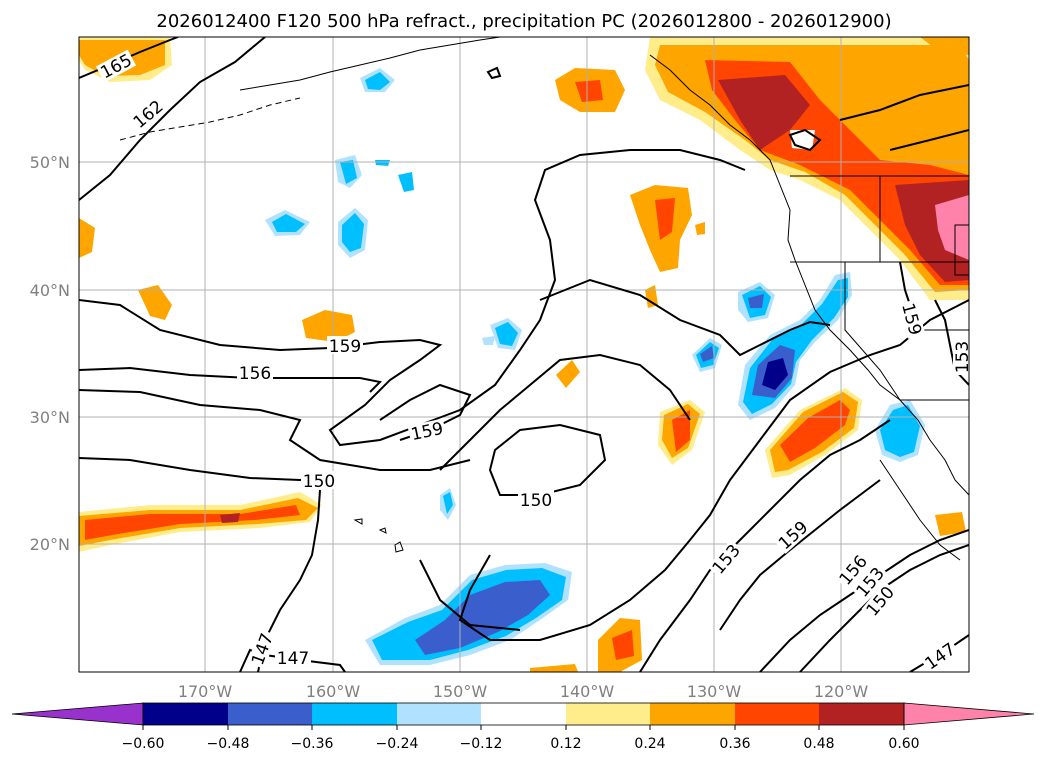  I want to click on contour-label-bg-150b, so click(536, 499).